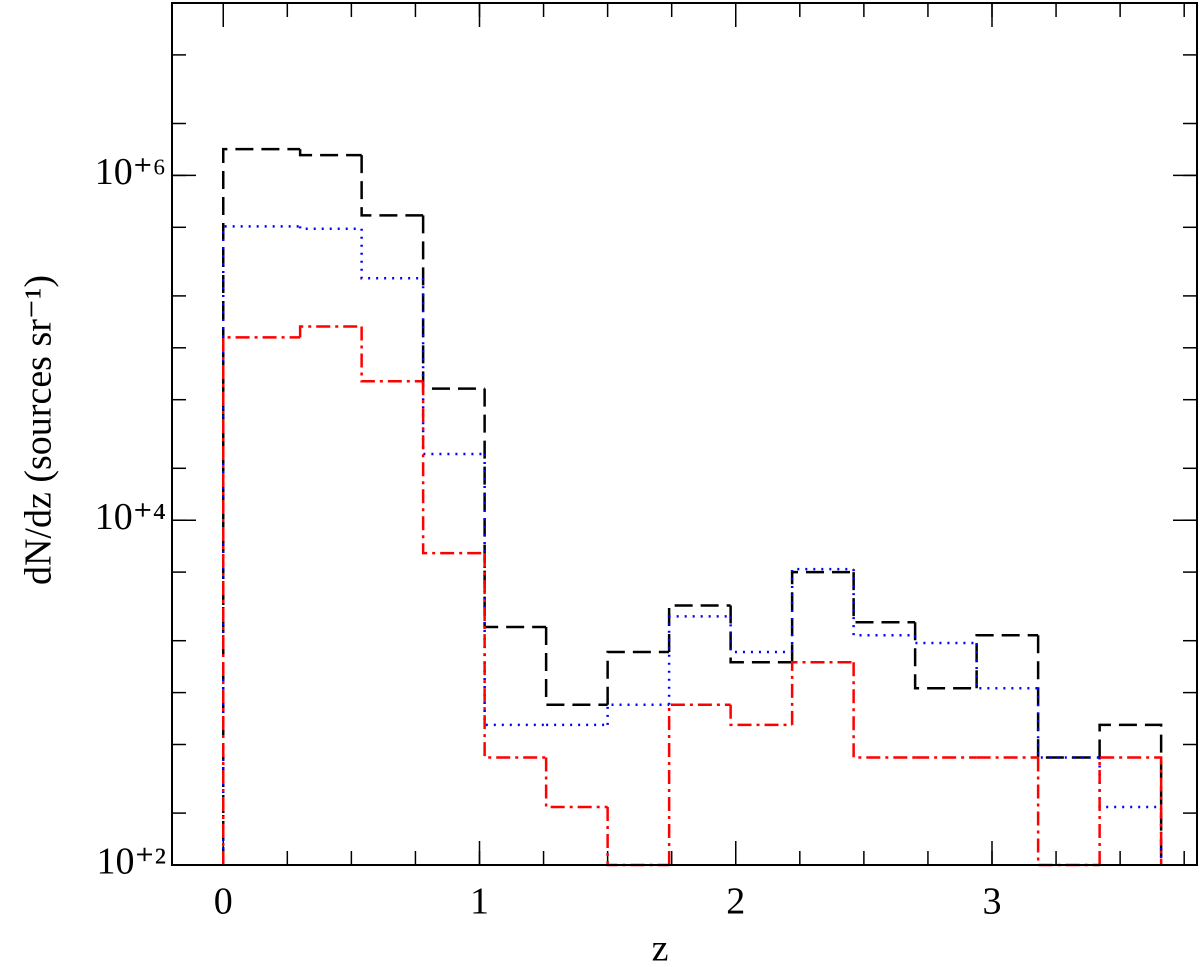  I want to click on y-axis-label: dN/dz (sources sr⁻¹), so click(39, 430).